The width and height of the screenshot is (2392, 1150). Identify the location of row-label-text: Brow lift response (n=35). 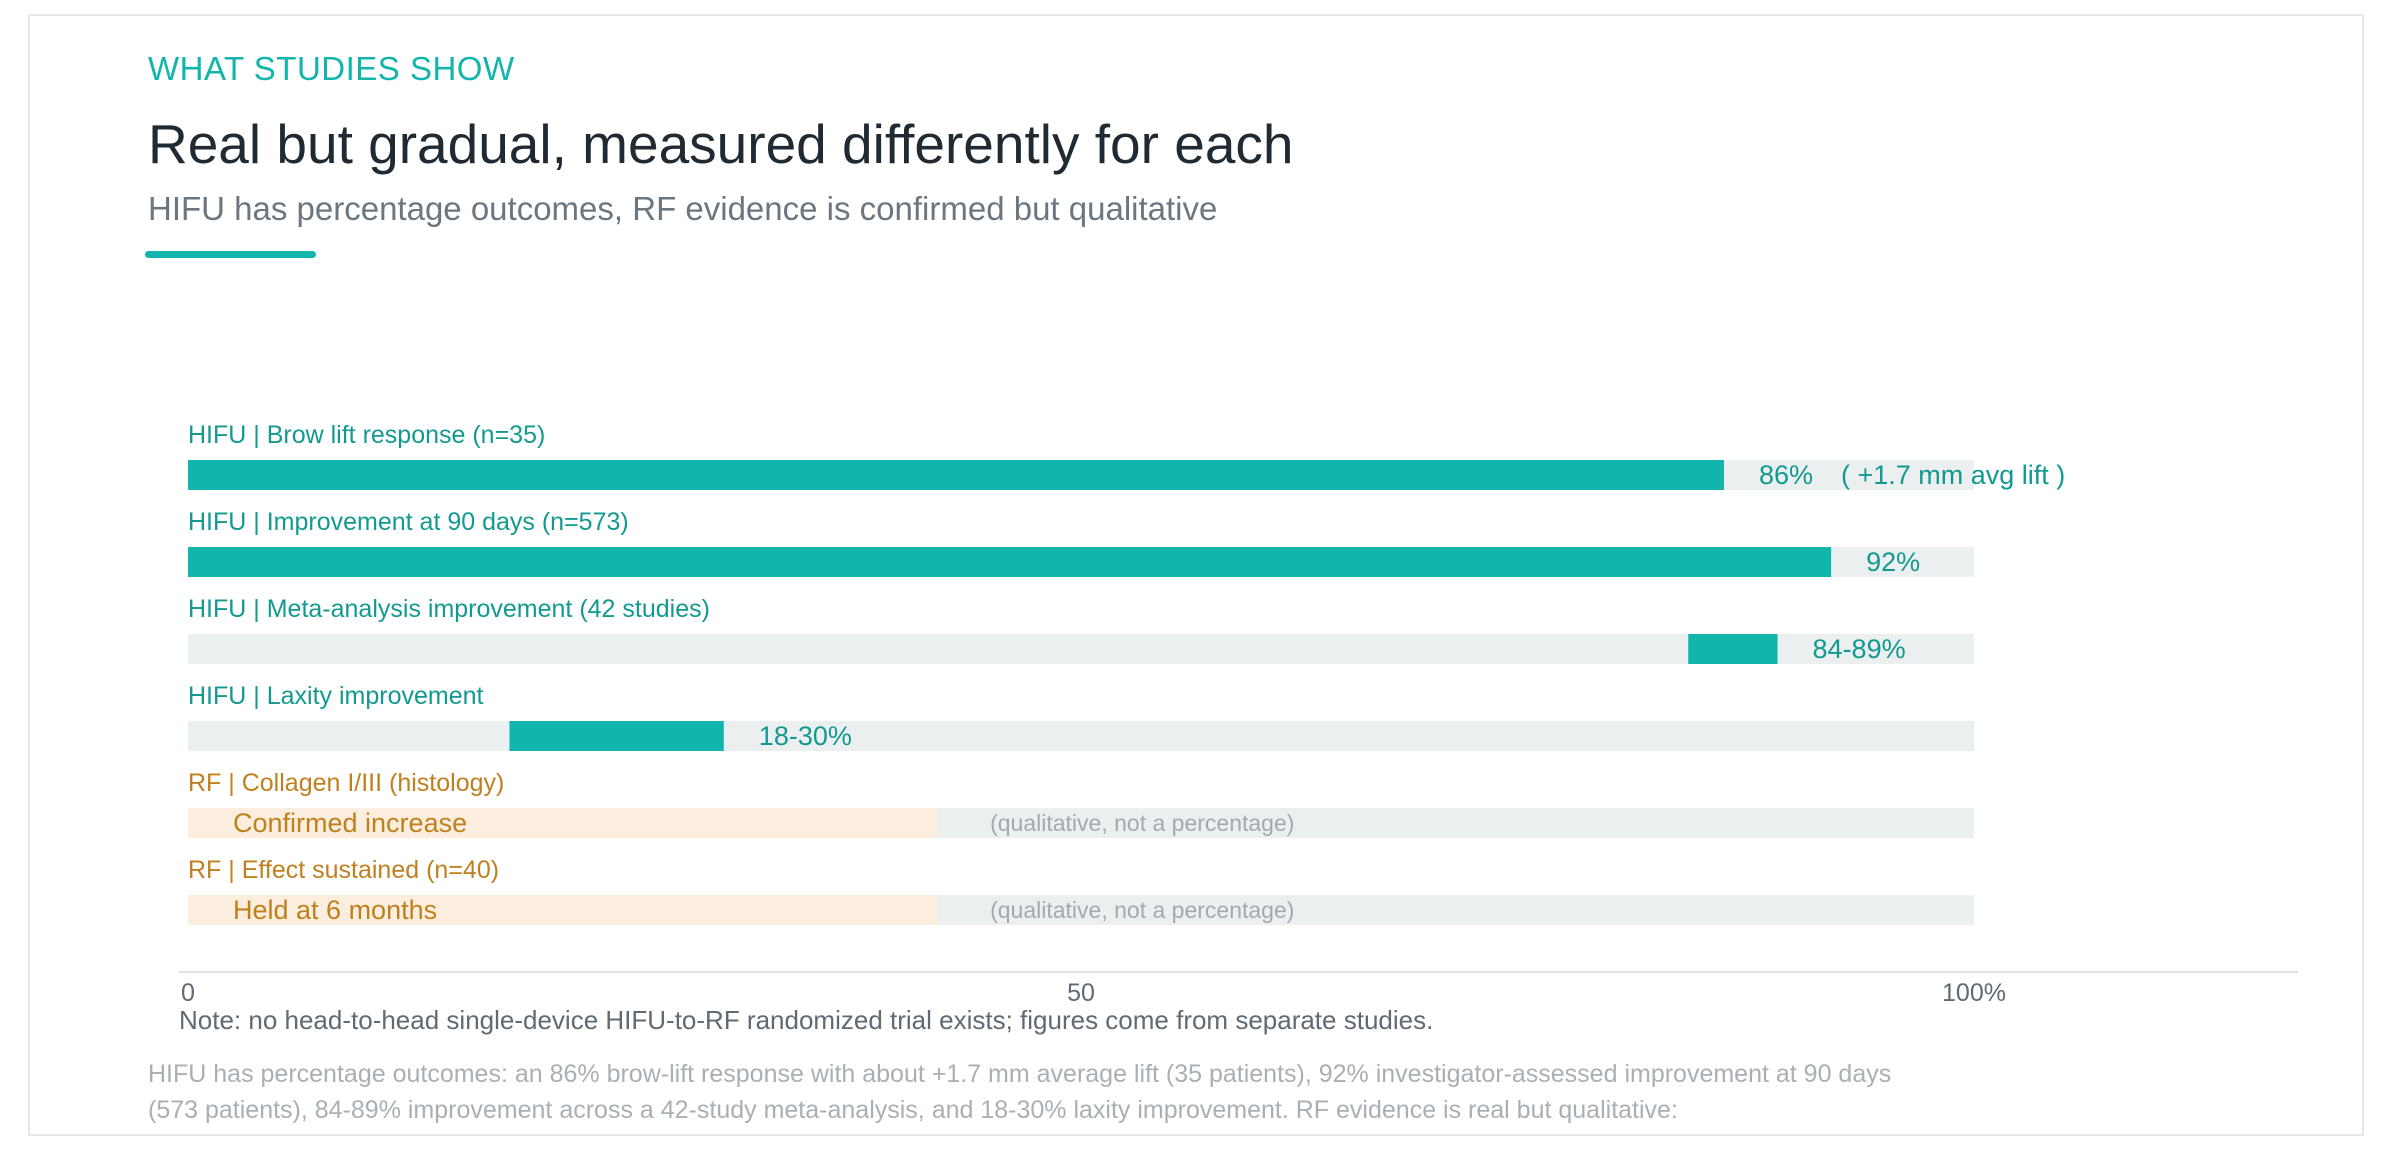
(406, 435).